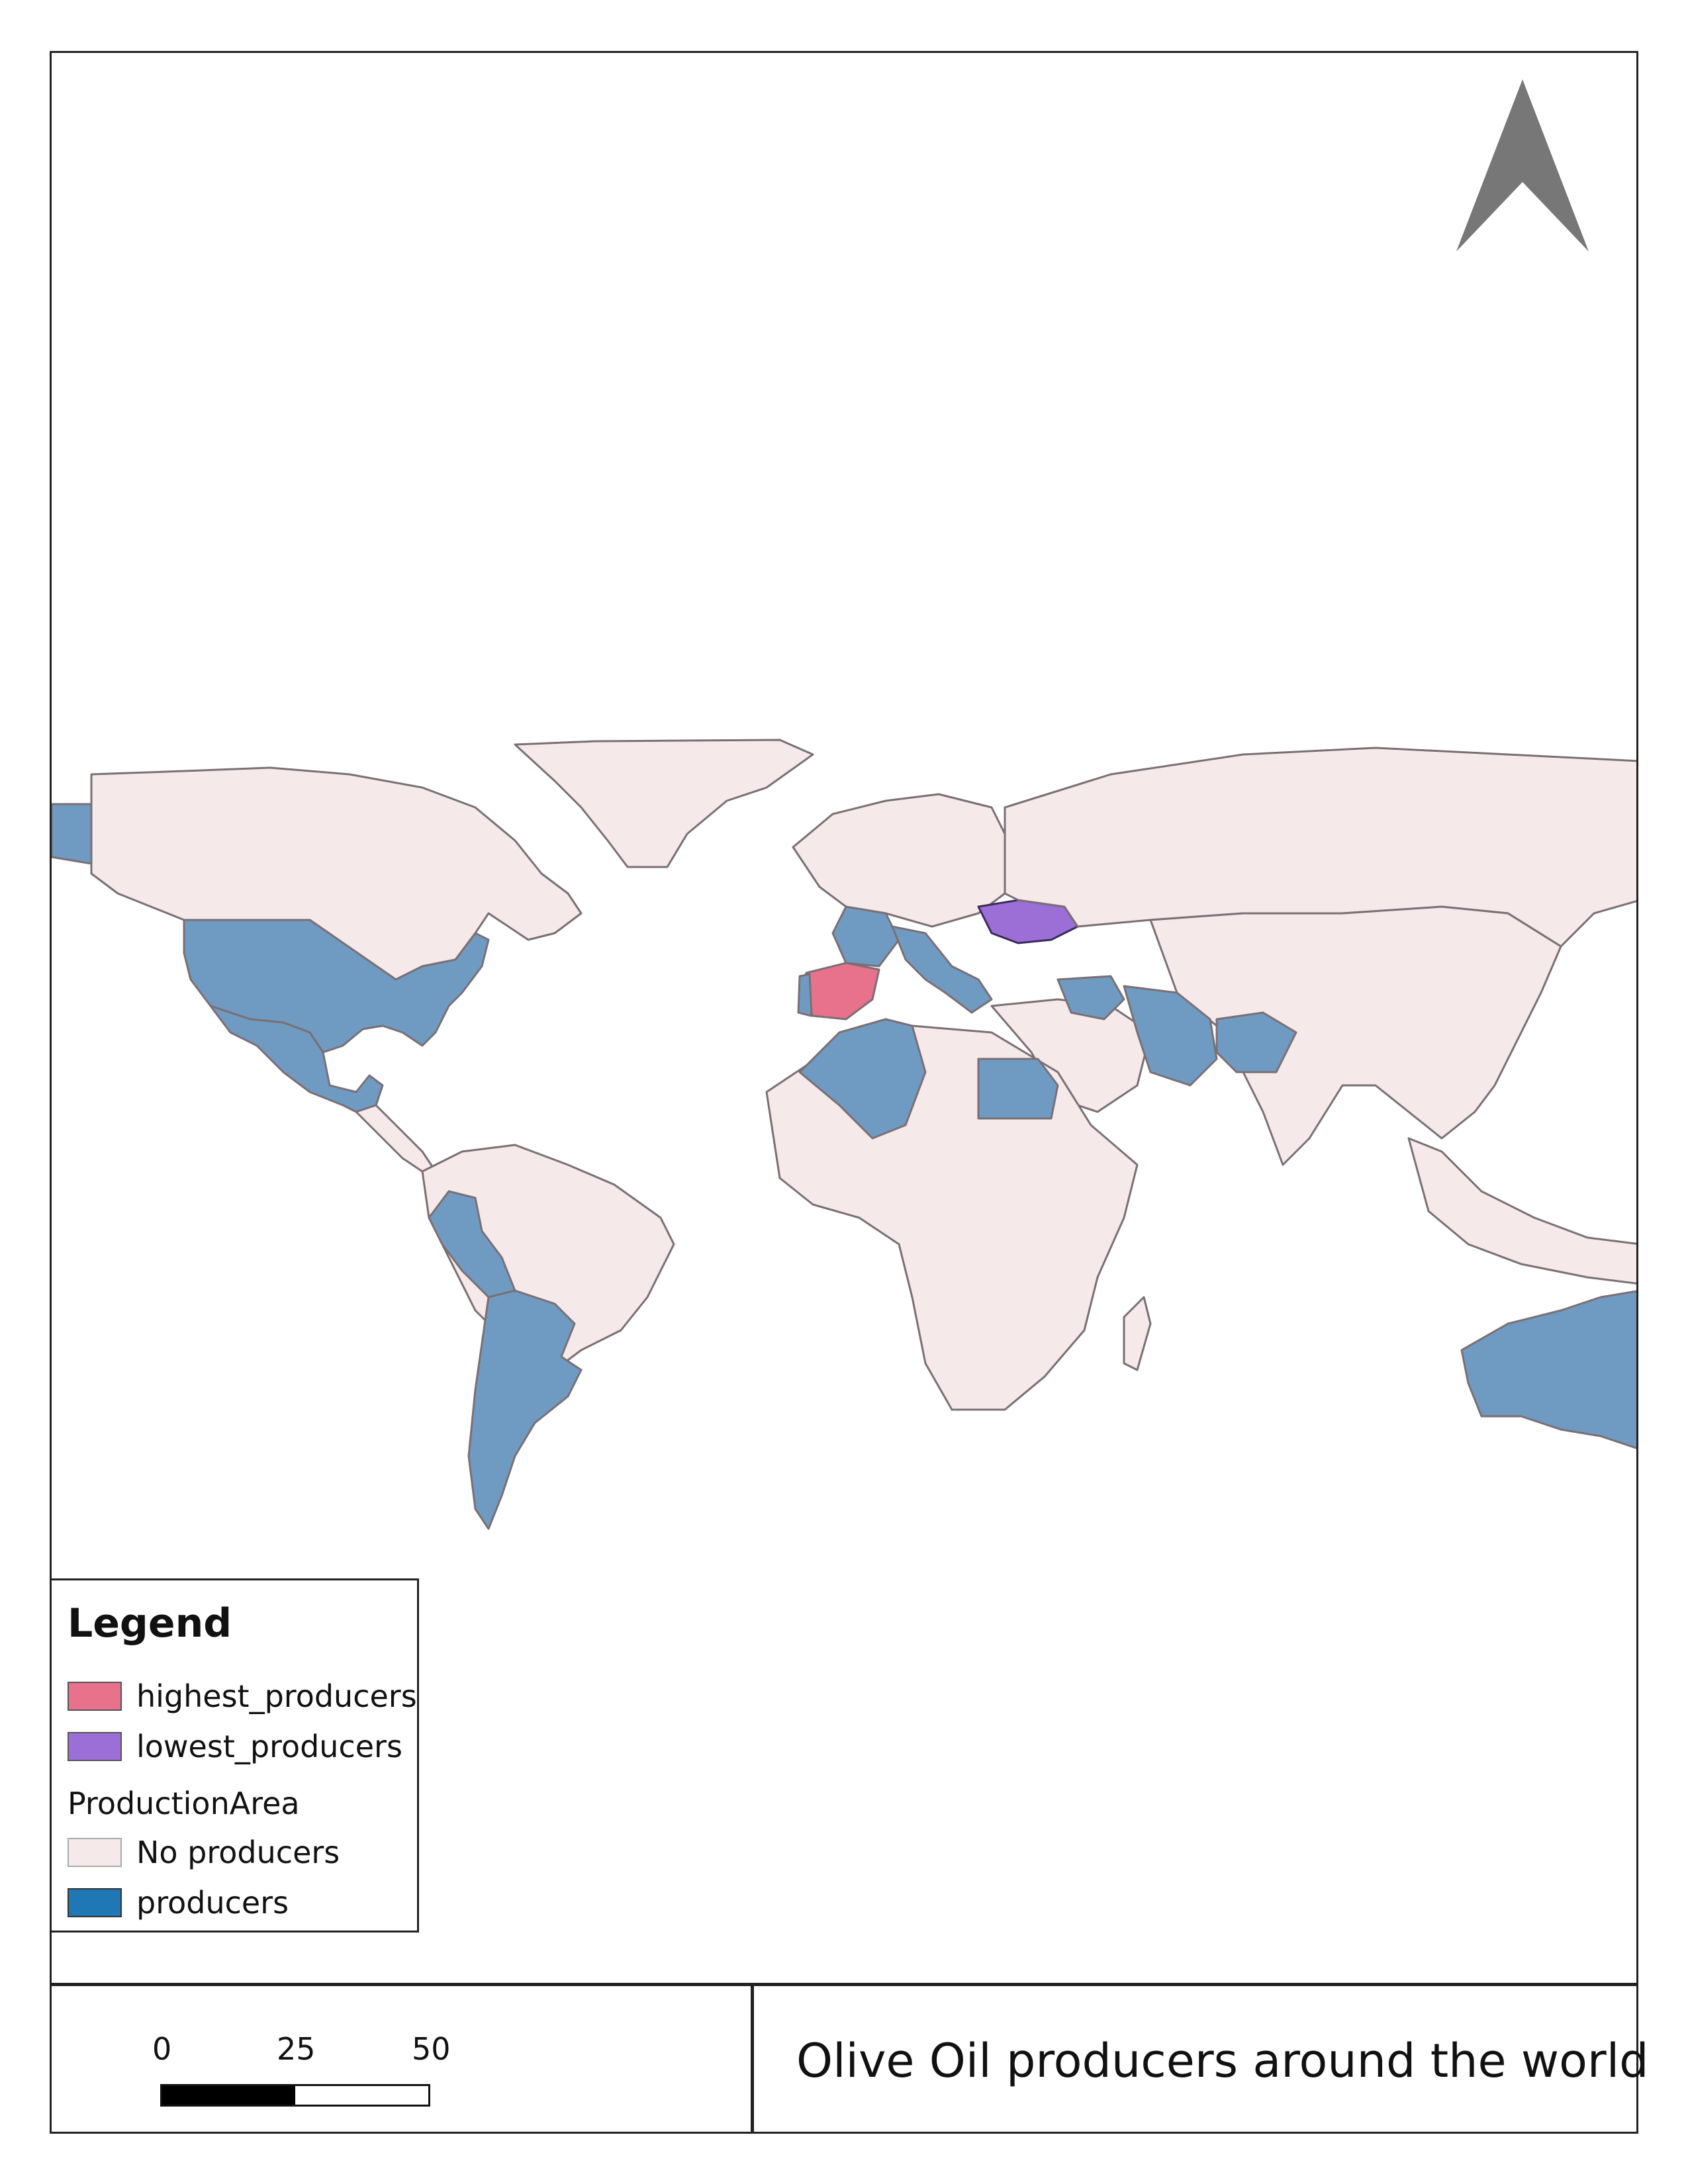 The width and height of the screenshot is (1688, 2184). I want to click on title-panel: Olive Oil producers around the world, so click(1200, 2059).